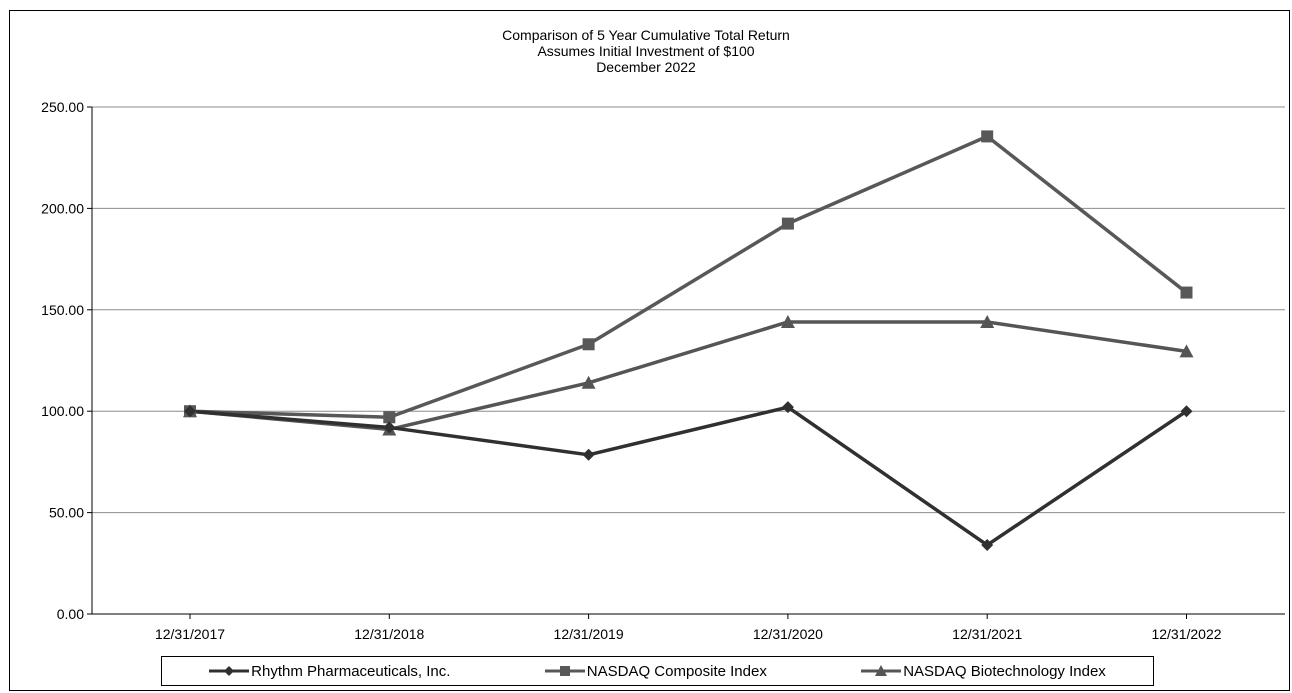 This screenshot has width=1292, height=693. What do you see at coordinates (229, 671) in the screenshot?
I see `legend-marker-diamond` at bounding box center [229, 671].